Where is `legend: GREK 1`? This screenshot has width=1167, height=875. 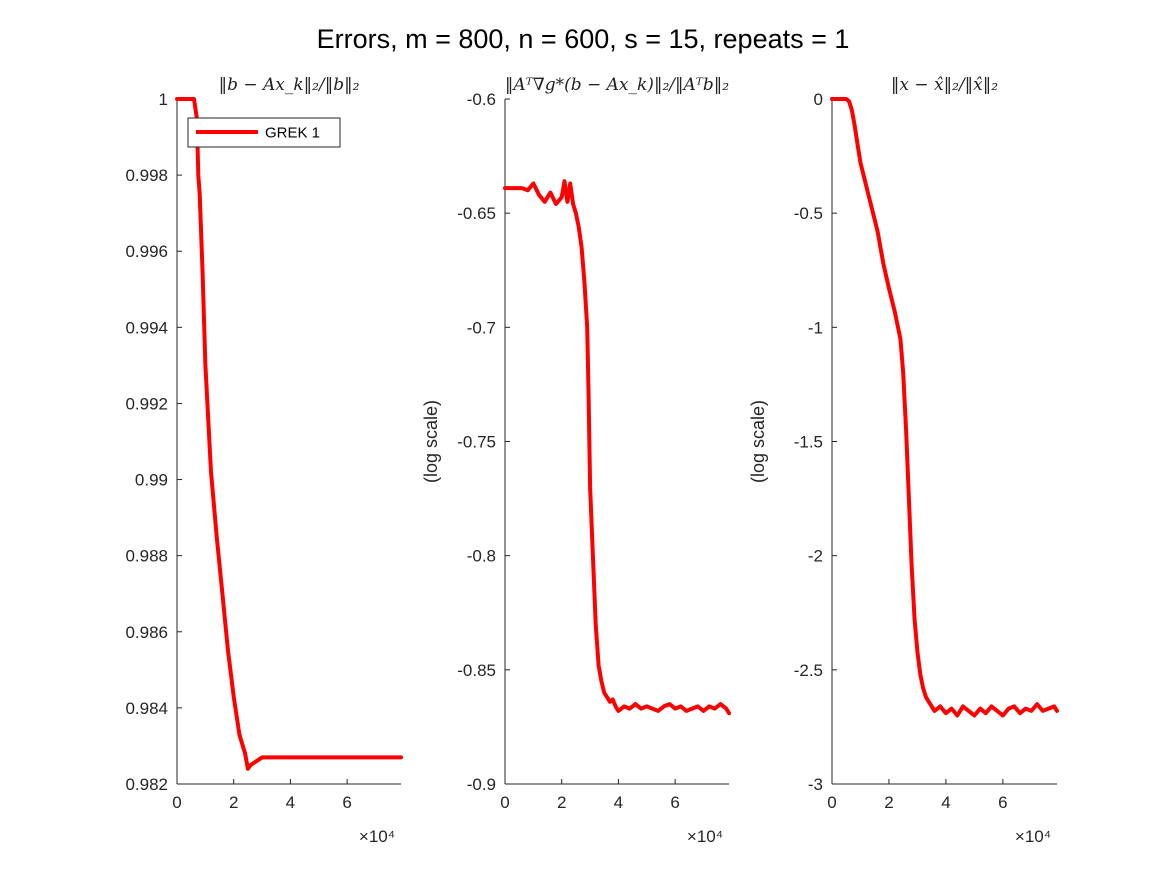
legend: GREK 1 is located at coordinates (264, 132).